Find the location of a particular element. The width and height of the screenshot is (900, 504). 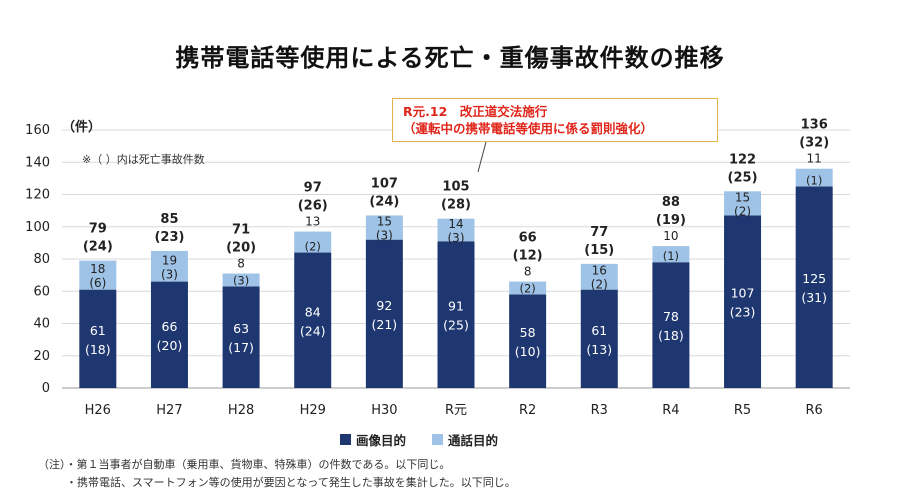

label-gazou-H29: 84 is located at coordinates (313, 311).